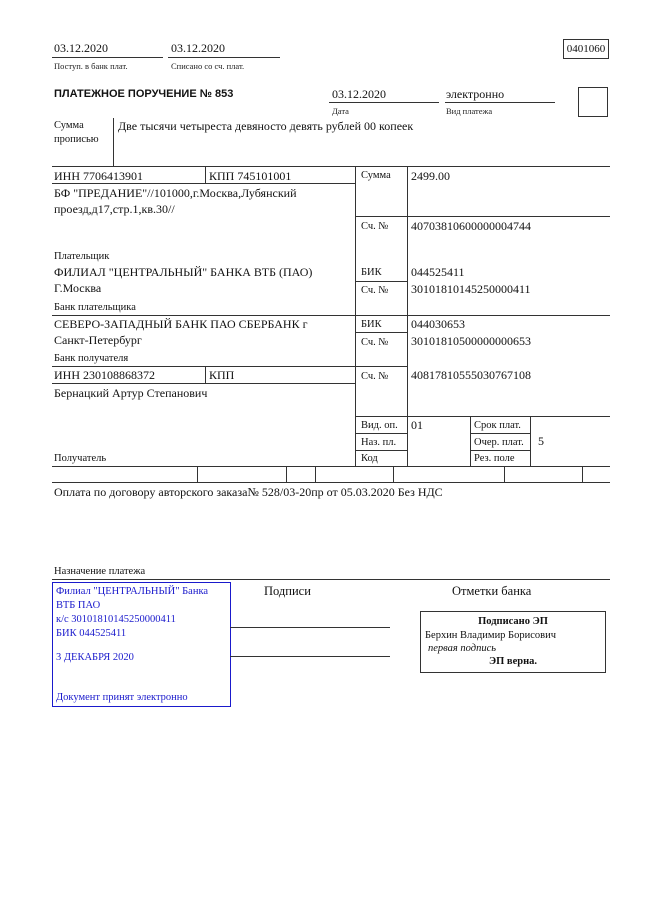 This screenshot has height=919, width=660. Describe the element at coordinates (95, 307) in the screenshot. I see `payer-bank-label: Банк плательщика` at that location.